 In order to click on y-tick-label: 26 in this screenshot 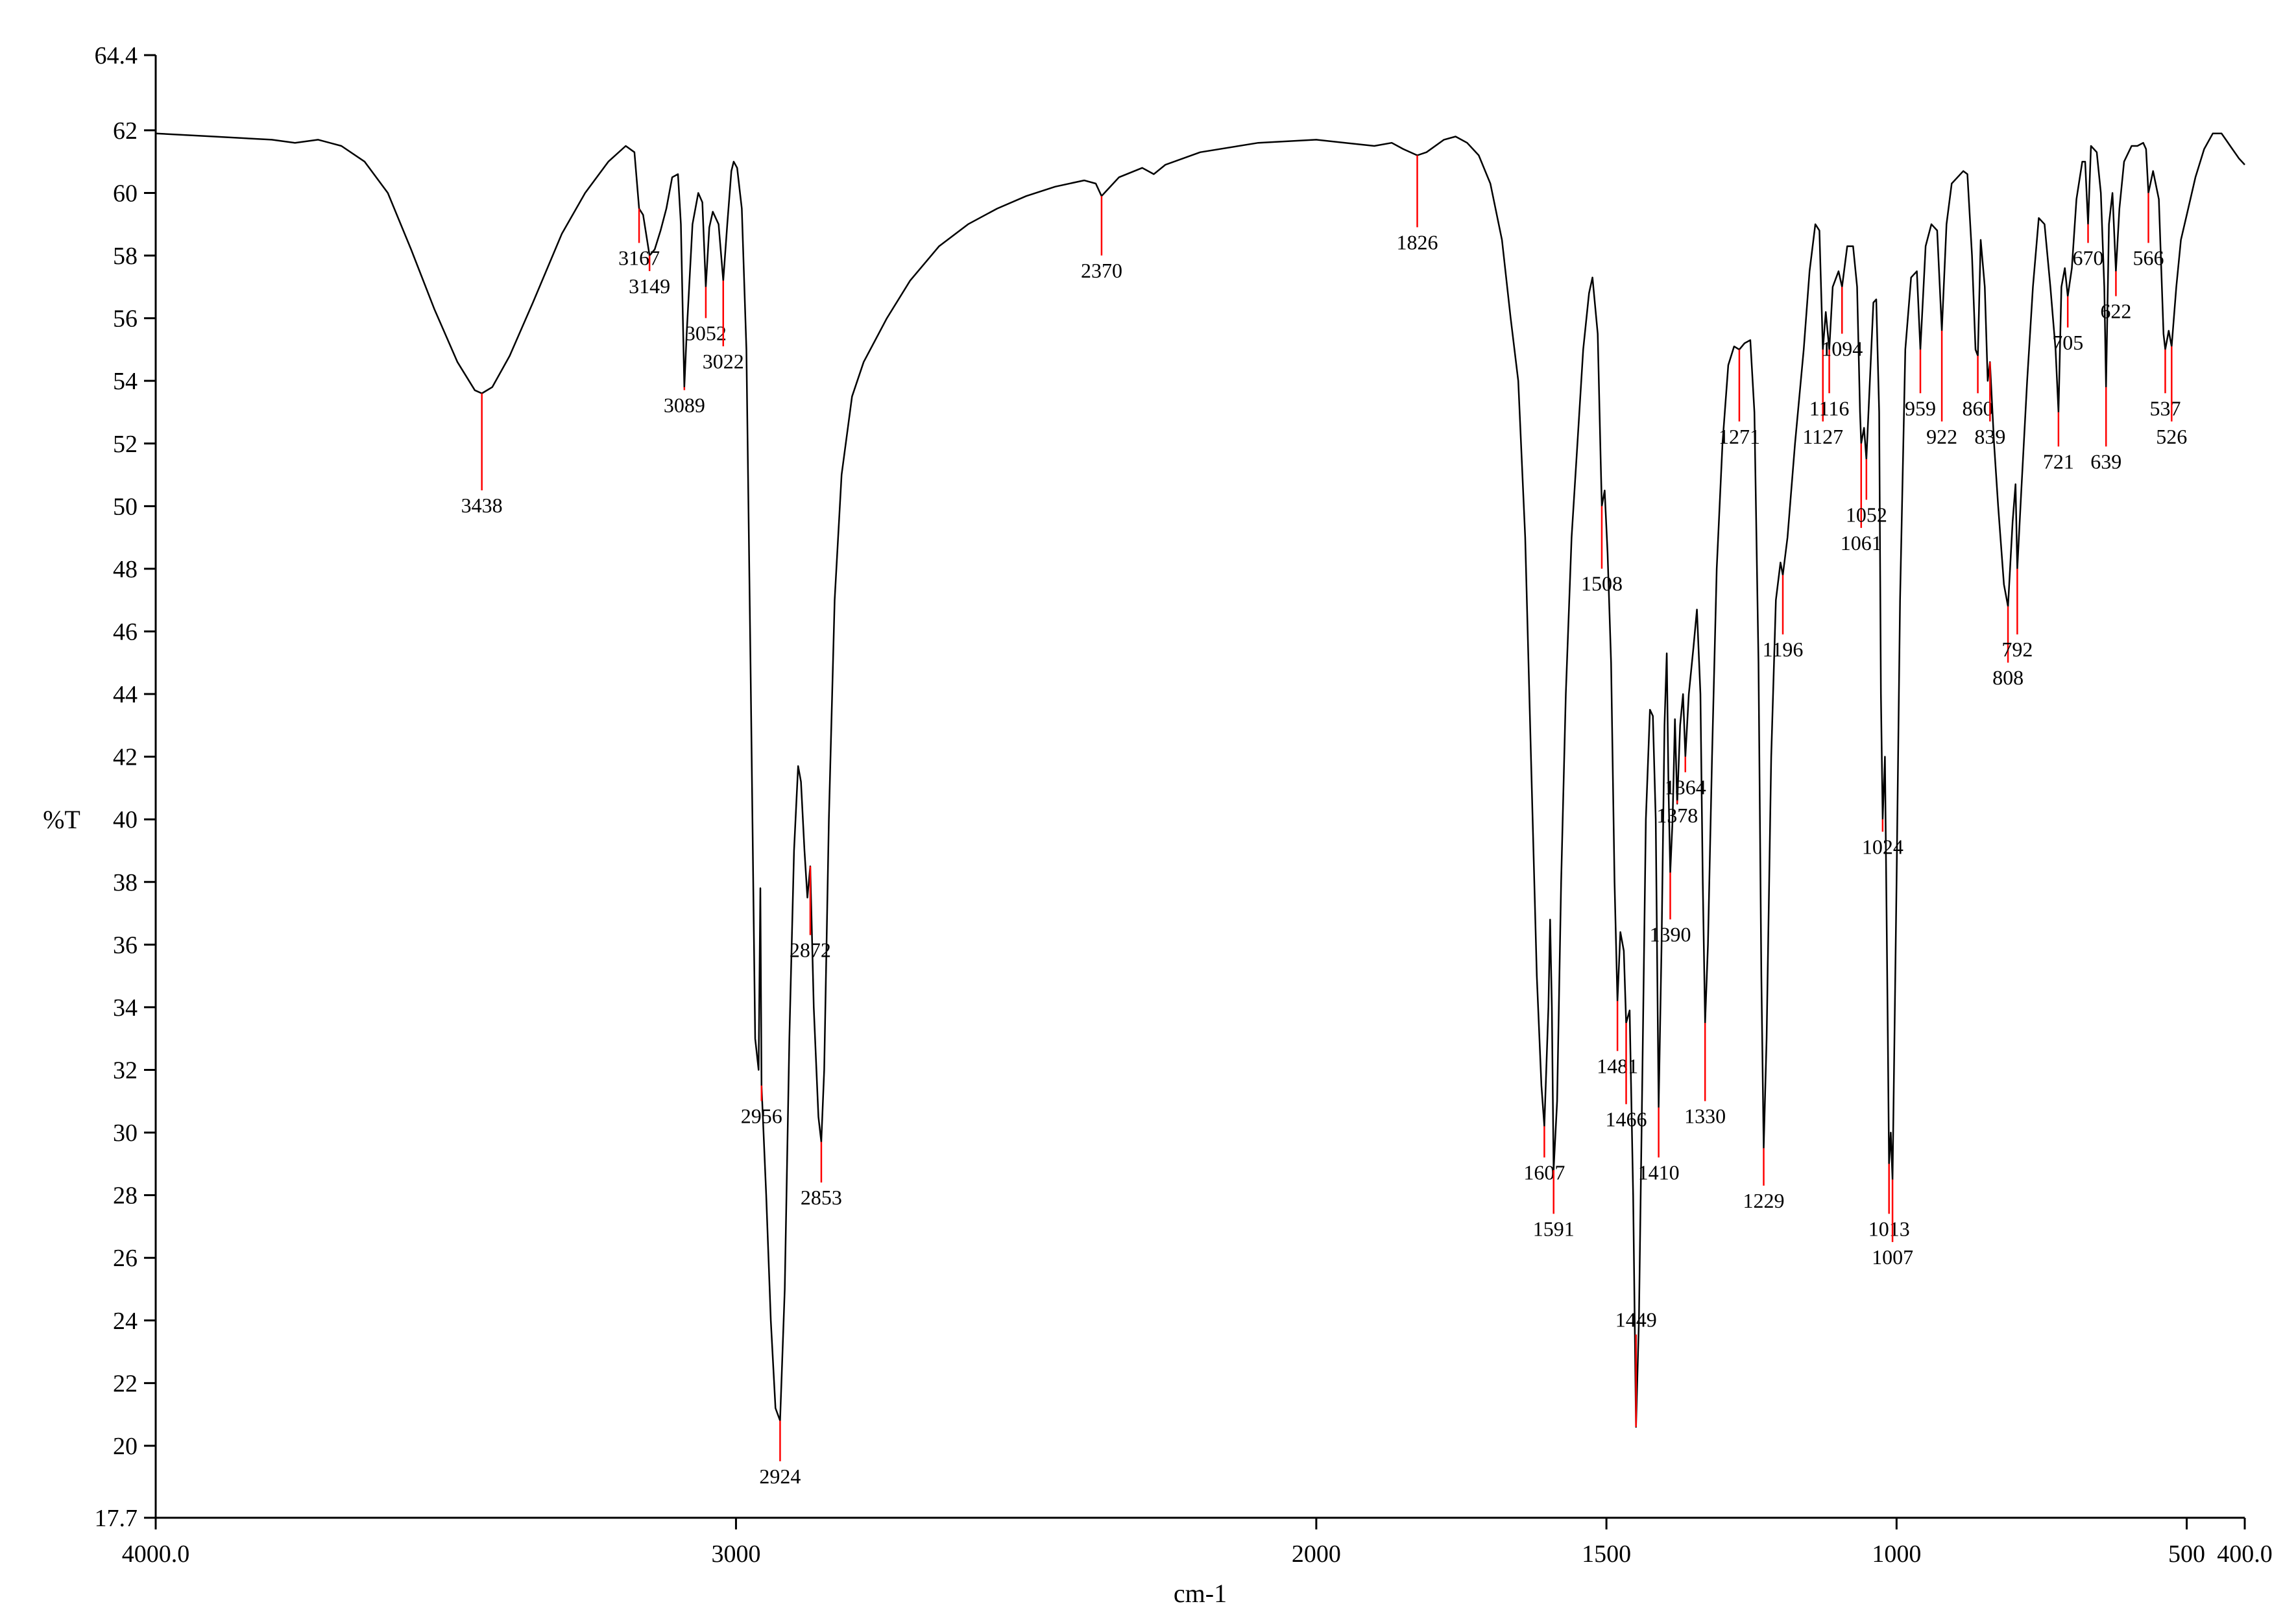, I will do `click(125, 1258)`.